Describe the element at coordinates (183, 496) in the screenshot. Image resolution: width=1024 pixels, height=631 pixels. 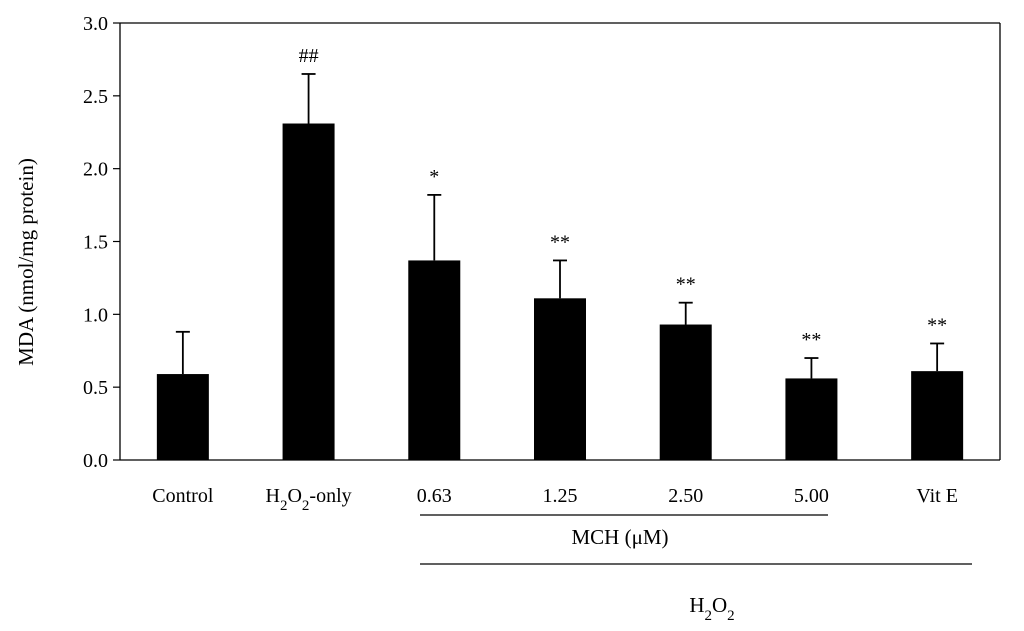
I see `x-category-label: Control` at that location.